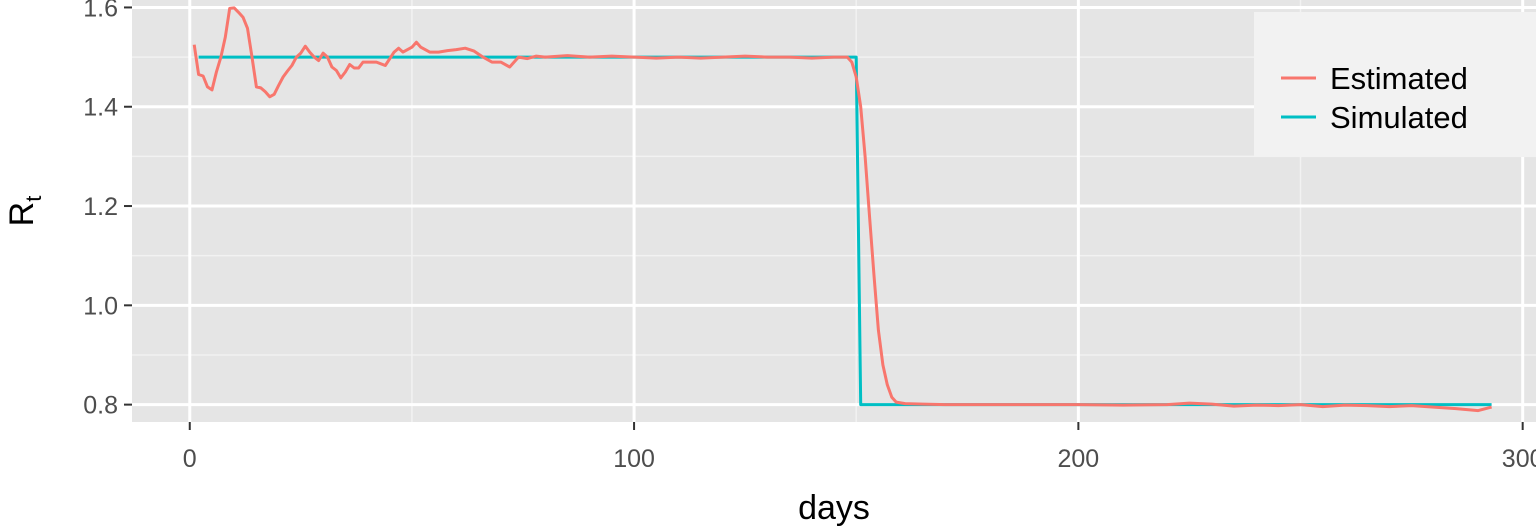 The width and height of the screenshot is (1536, 531). Describe the element at coordinates (1399, 78) in the screenshot. I see `legend-label-estimated: Estimated` at that location.